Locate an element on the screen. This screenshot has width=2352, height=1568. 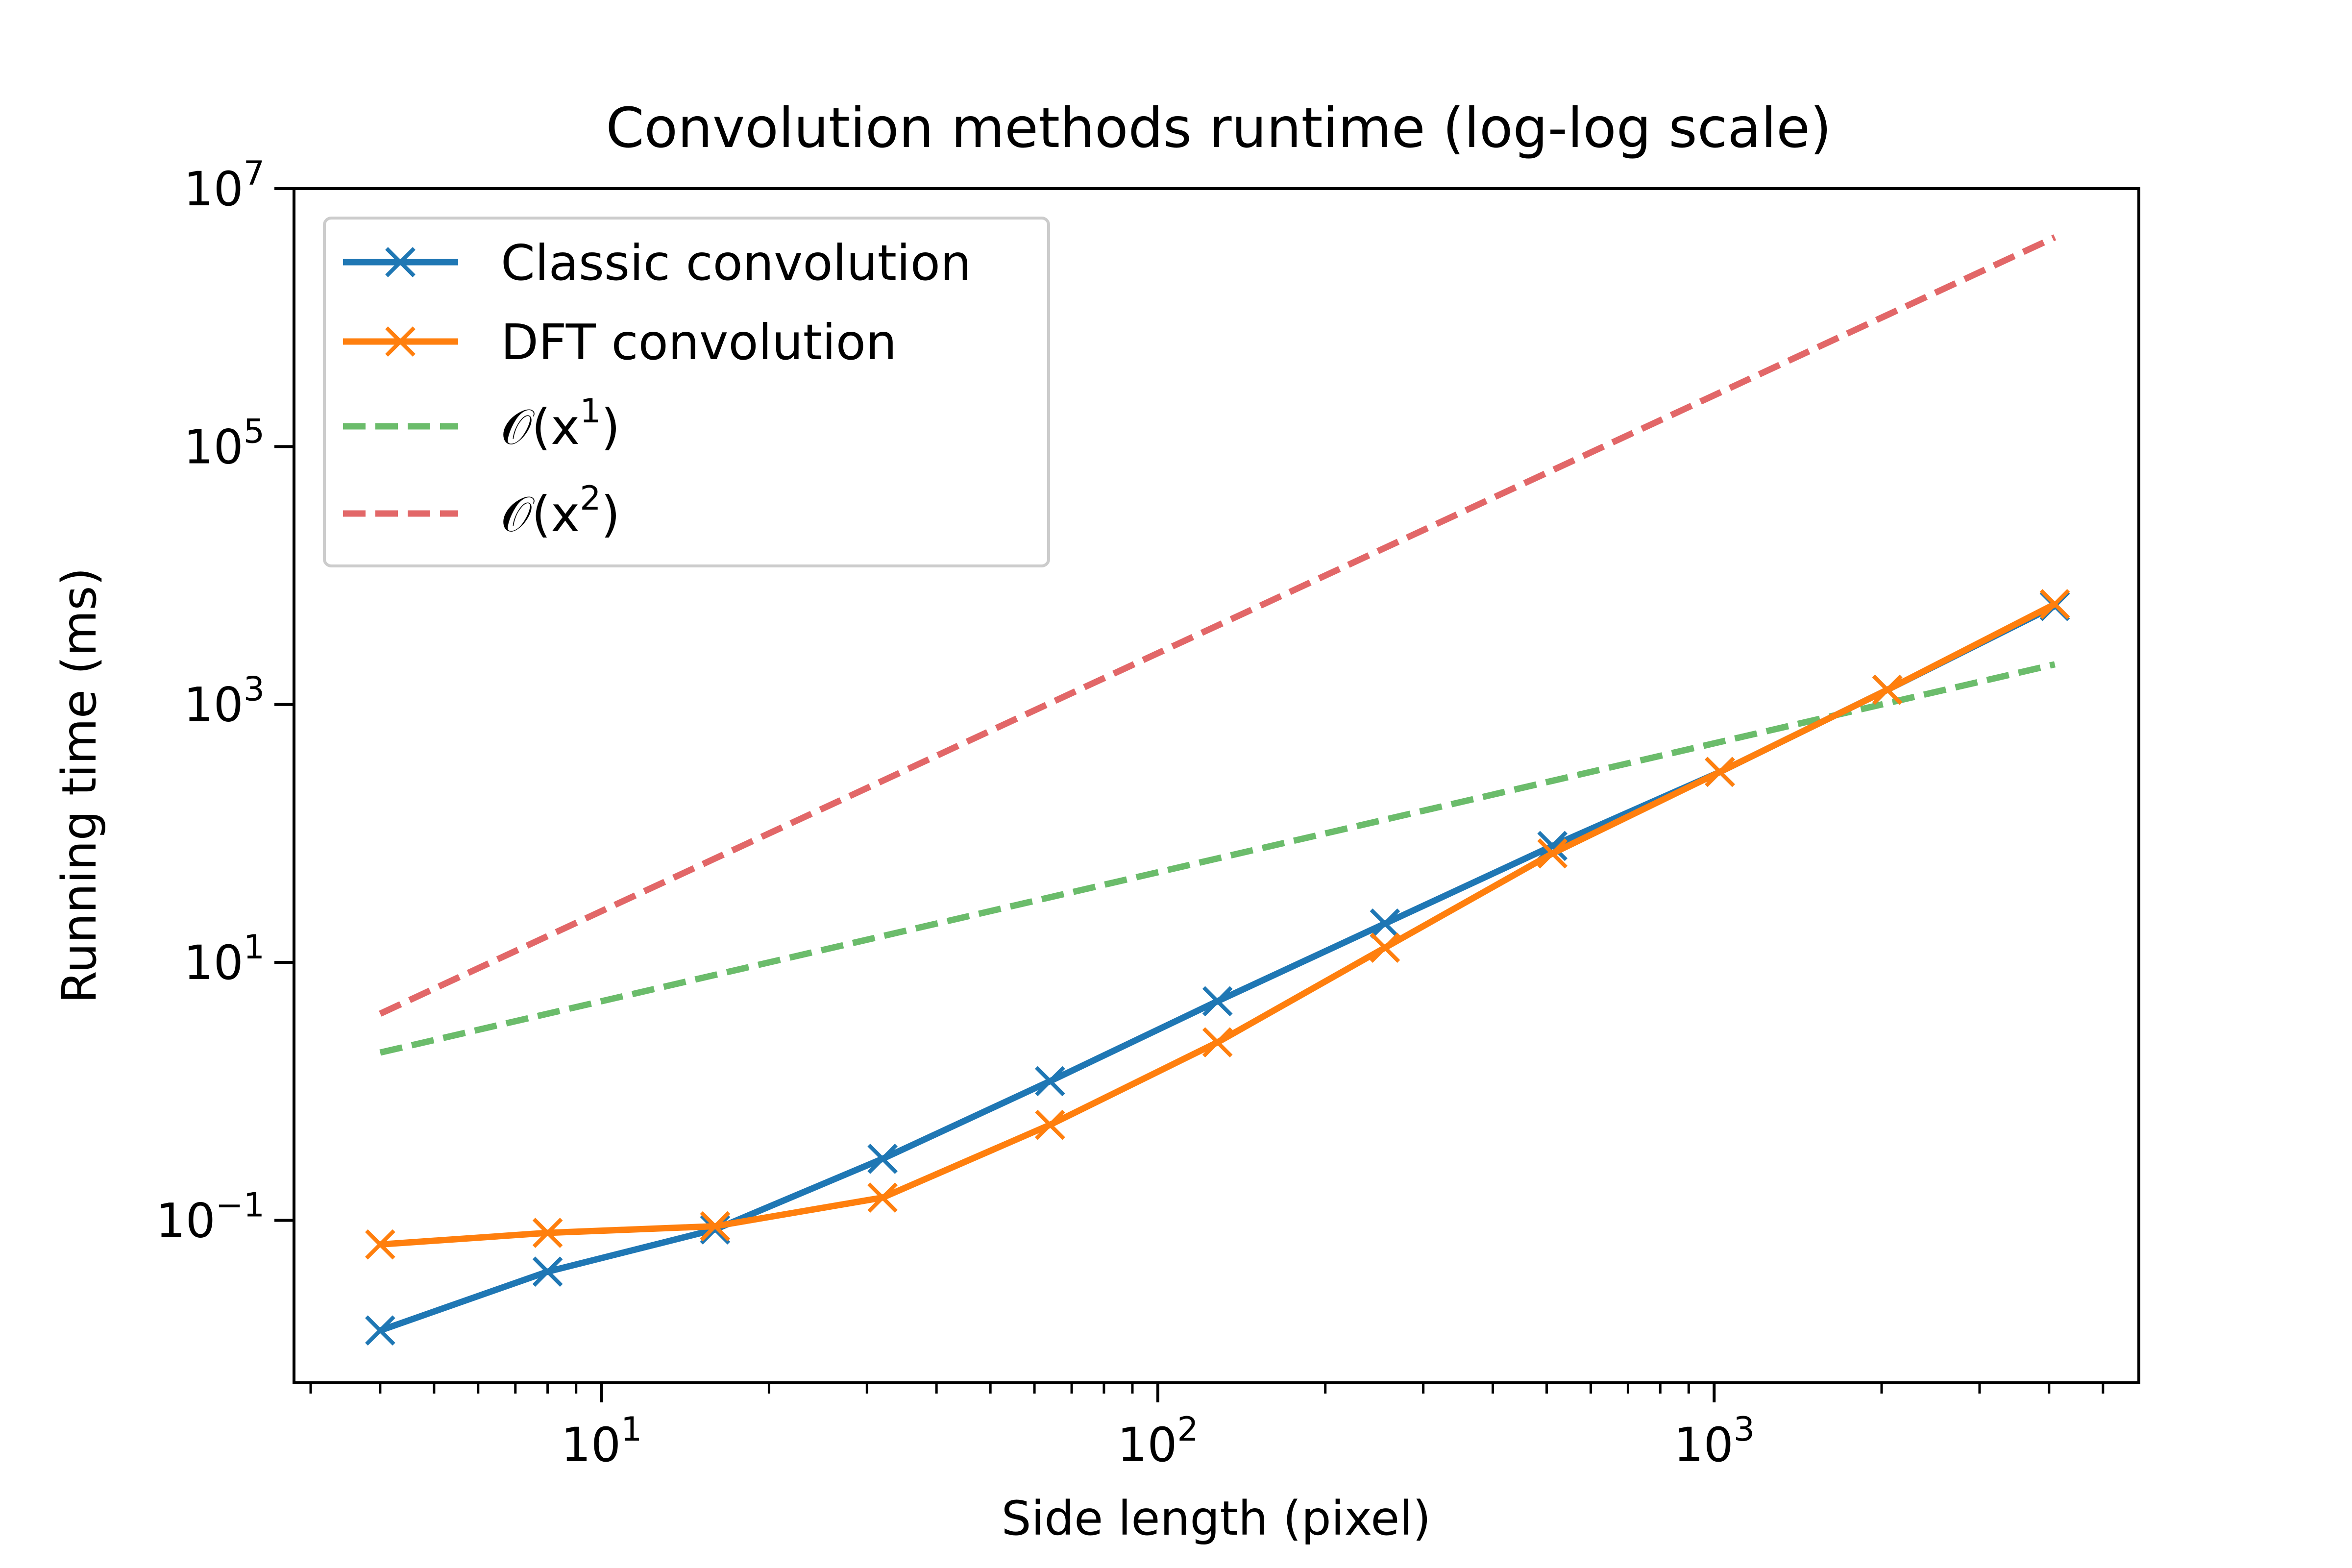
x-tick-label: 10³ is located at coordinates (1714, 1441).